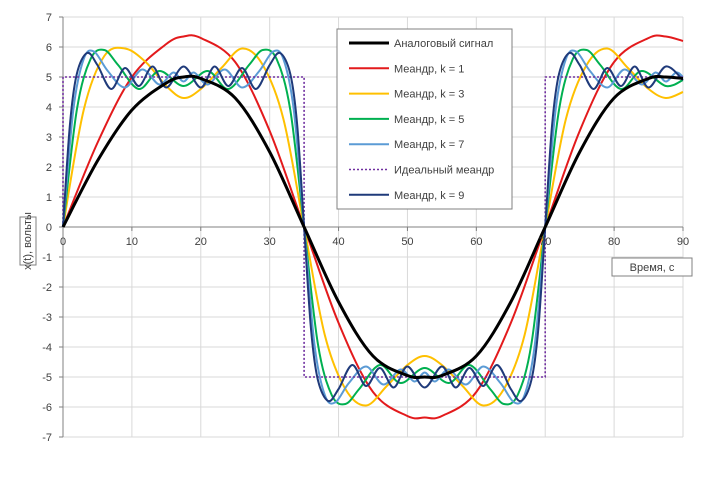 This screenshot has width=704, height=484. What do you see at coordinates (49, 198) in the screenshot?
I see `y-tick-label: 1` at bounding box center [49, 198].